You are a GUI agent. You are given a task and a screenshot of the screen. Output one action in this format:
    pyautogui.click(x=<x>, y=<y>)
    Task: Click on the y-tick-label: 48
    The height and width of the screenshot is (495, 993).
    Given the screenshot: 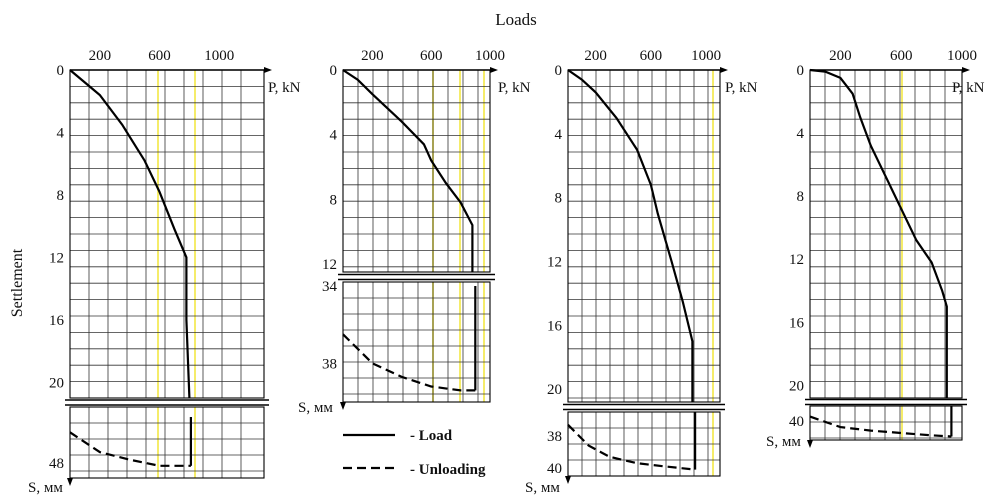 What is the action you would take?
    pyautogui.click(x=56, y=464)
    